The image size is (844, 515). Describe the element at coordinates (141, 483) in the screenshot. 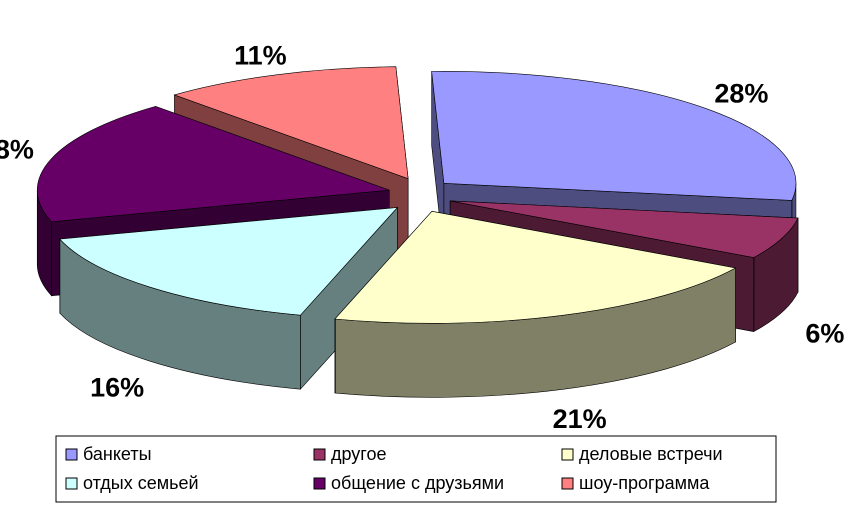

I see `legend-label-3: отдых семьей` at that location.